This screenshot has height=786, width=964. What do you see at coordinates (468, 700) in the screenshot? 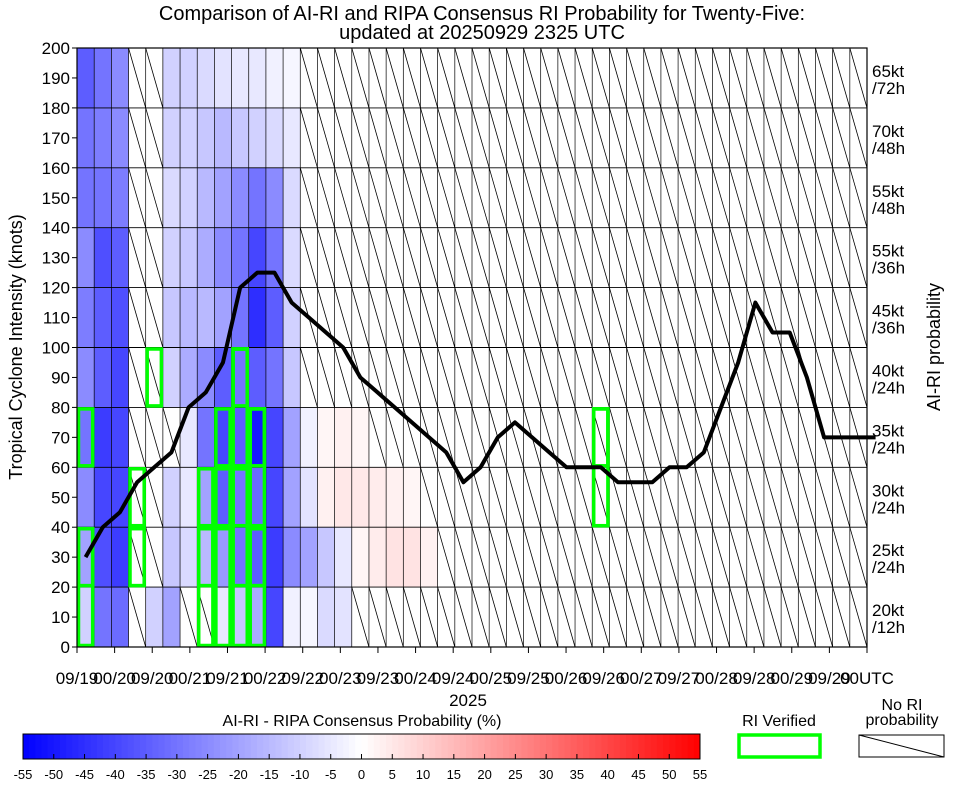
I see `x-axis-year: 2025` at bounding box center [468, 700].